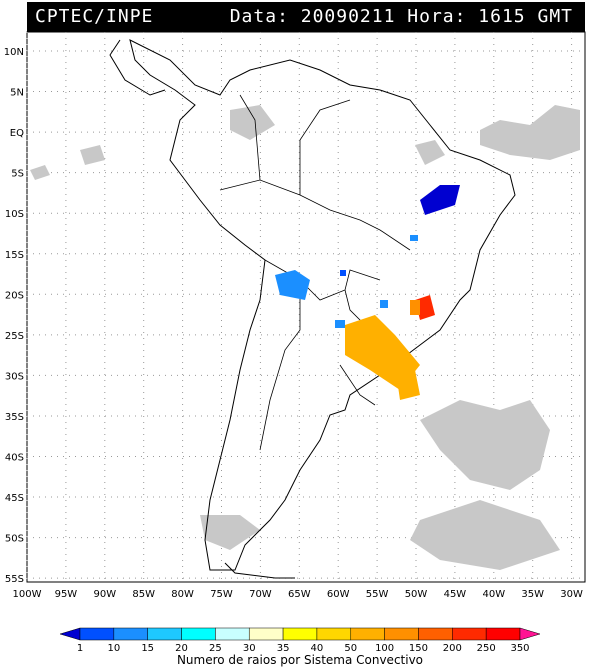 This screenshot has height=670, width=600. I want to click on lon-label: 55W, so click(377, 594).